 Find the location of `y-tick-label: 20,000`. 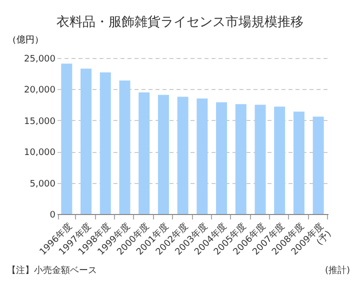

y-tick-label: 20,000 is located at coordinates (40, 91).